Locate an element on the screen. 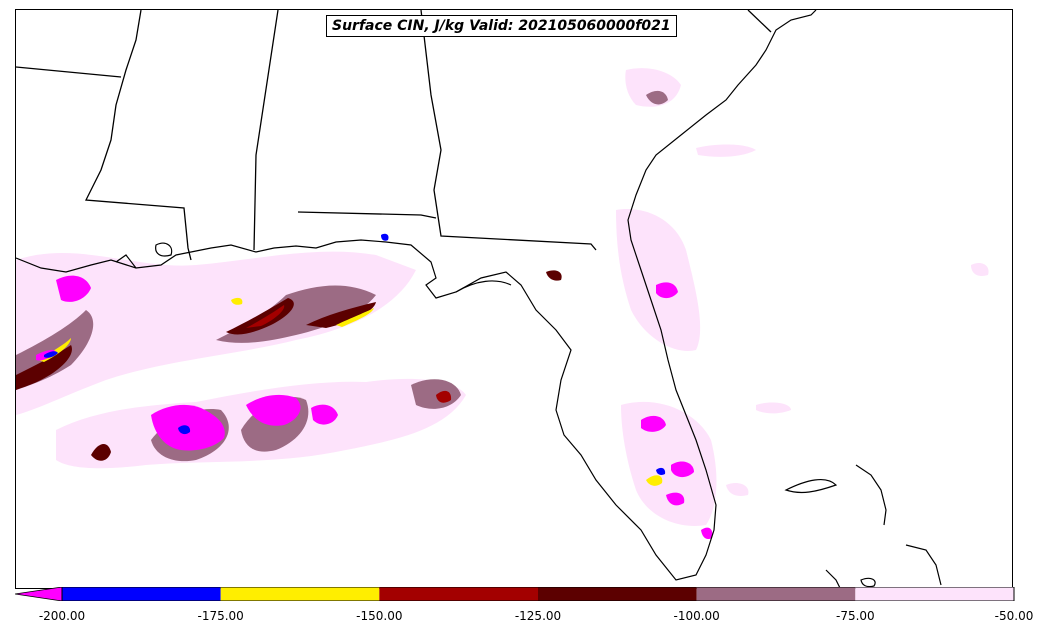 The width and height of the screenshot is (1044, 633). colorbar-tick-label: -175.00 is located at coordinates (220, 616).